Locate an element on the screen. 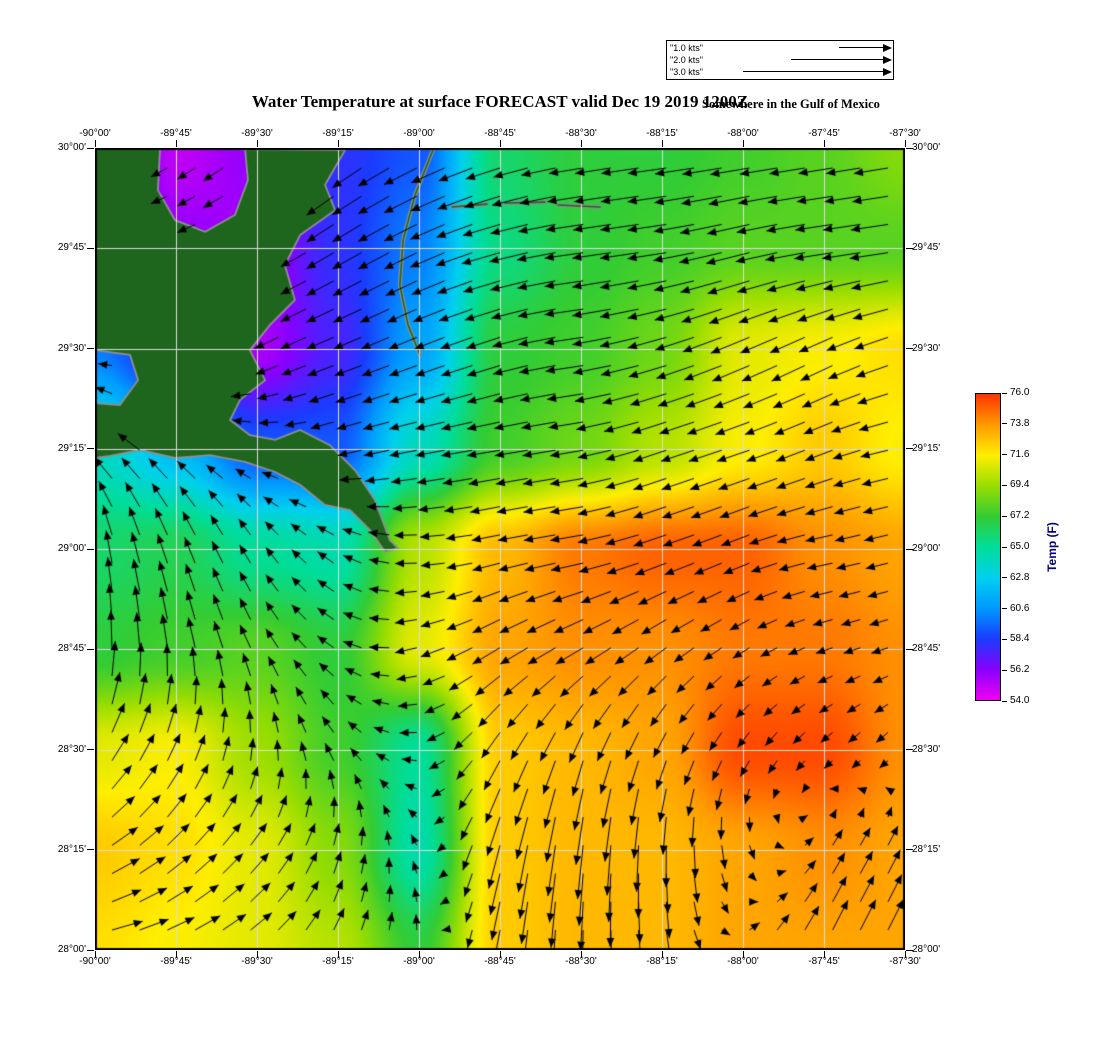  colorbar-tick-label: 71.6 is located at coordinates (1020, 454).